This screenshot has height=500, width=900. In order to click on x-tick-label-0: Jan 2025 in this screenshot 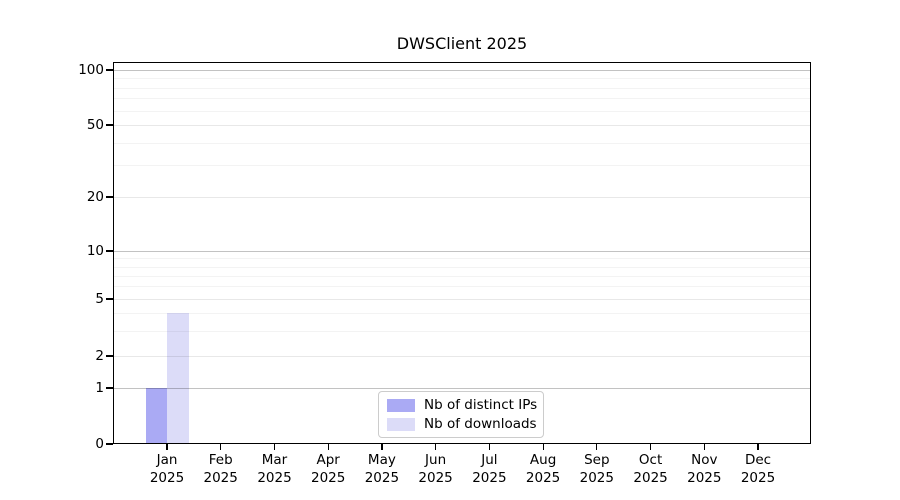, I will do `click(167, 469)`.